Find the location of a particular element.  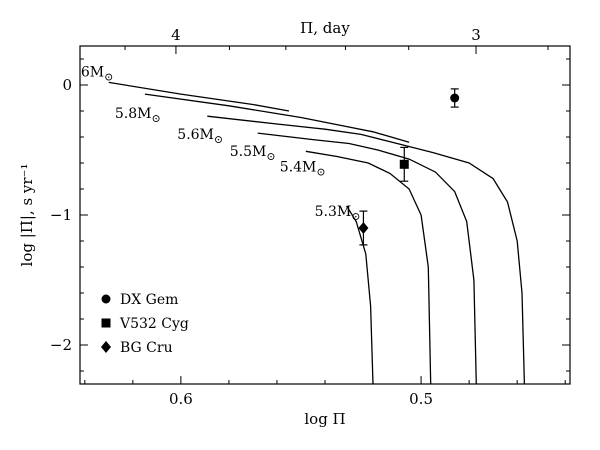

curve-label: 6M⊙ is located at coordinates (97, 73).